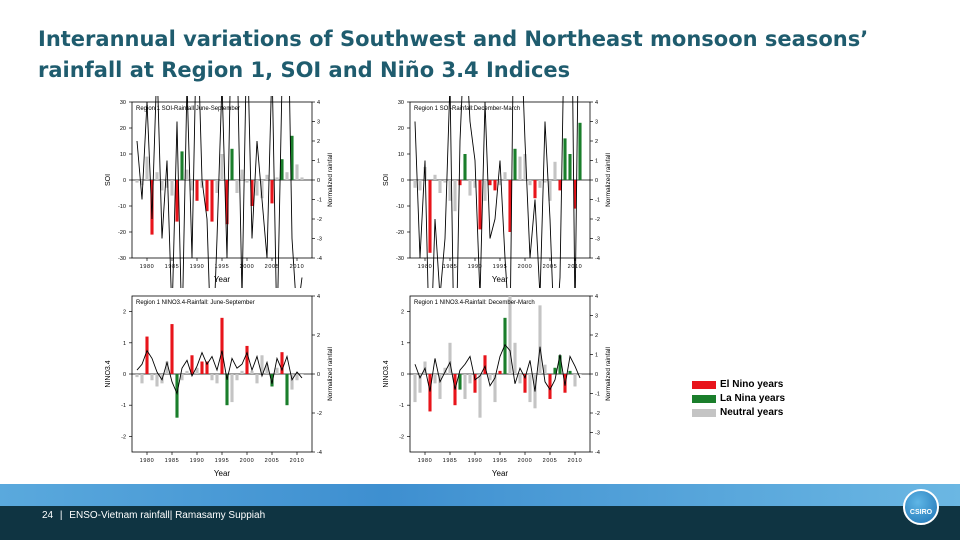 The width and height of the screenshot is (960, 540). What do you see at coordinates (318, 103) in the screenshot?
I see `y2-tick-label: 4` at bounding box center [318, 103].